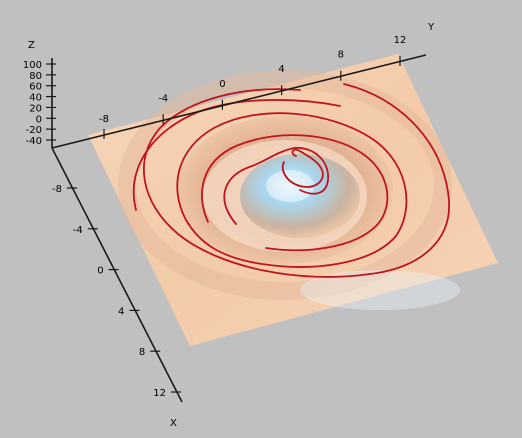 This screenshot has height=438, width=522. Describe the element at coordinates (57, 189) in the screenshot. I see `x-tick-label: -8` at that location.